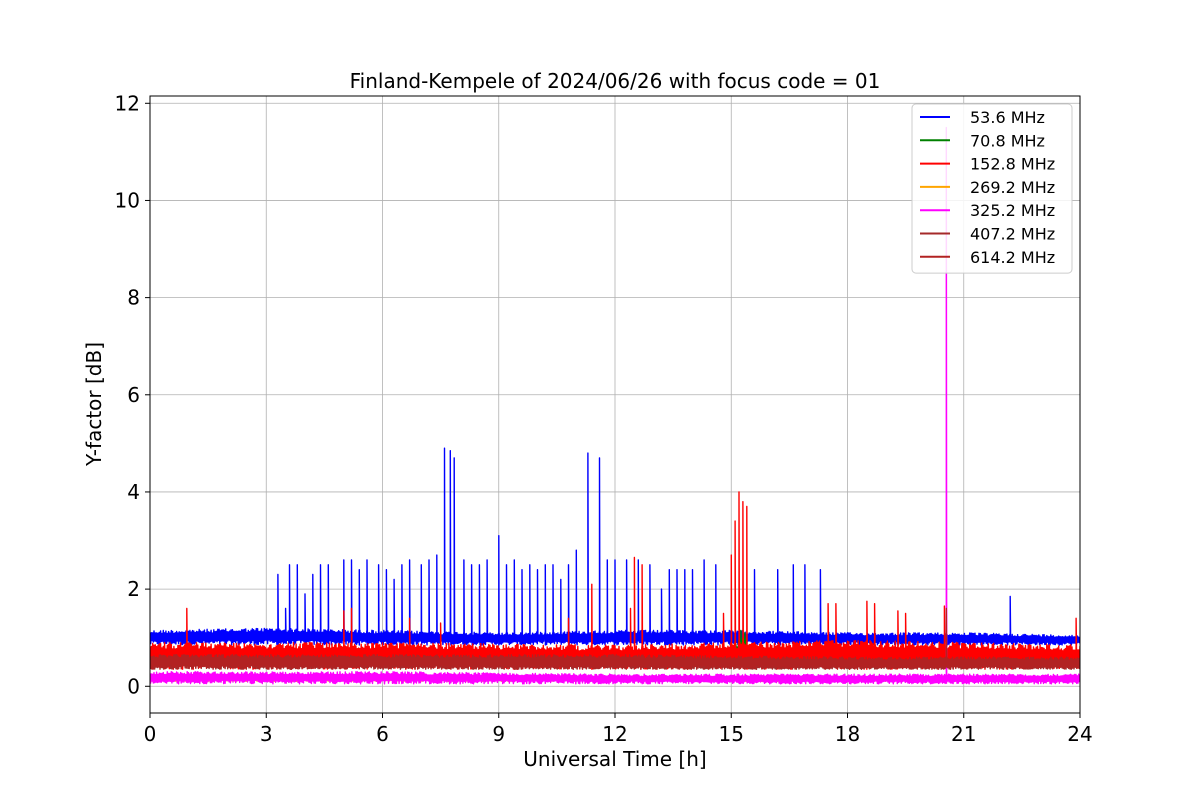 Image resolution: width=1200 pixels, height=800 pixels. Describe the element at coordinates (847, 734) in the screenshot. I see `x-tick-label: 18` at that location.